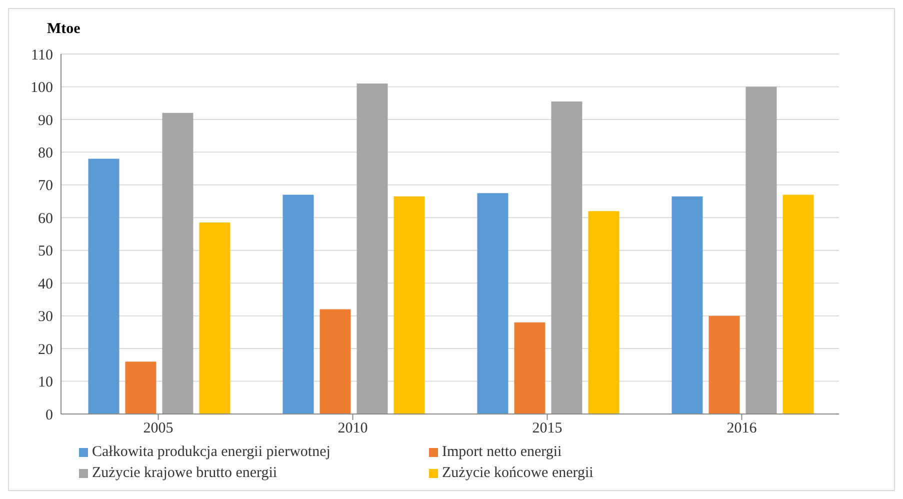 The image size is (903, 499). Describe the element at coordinates (63, 29) in the screenshot. I see `y-axis-title: Mtoe` at that location.